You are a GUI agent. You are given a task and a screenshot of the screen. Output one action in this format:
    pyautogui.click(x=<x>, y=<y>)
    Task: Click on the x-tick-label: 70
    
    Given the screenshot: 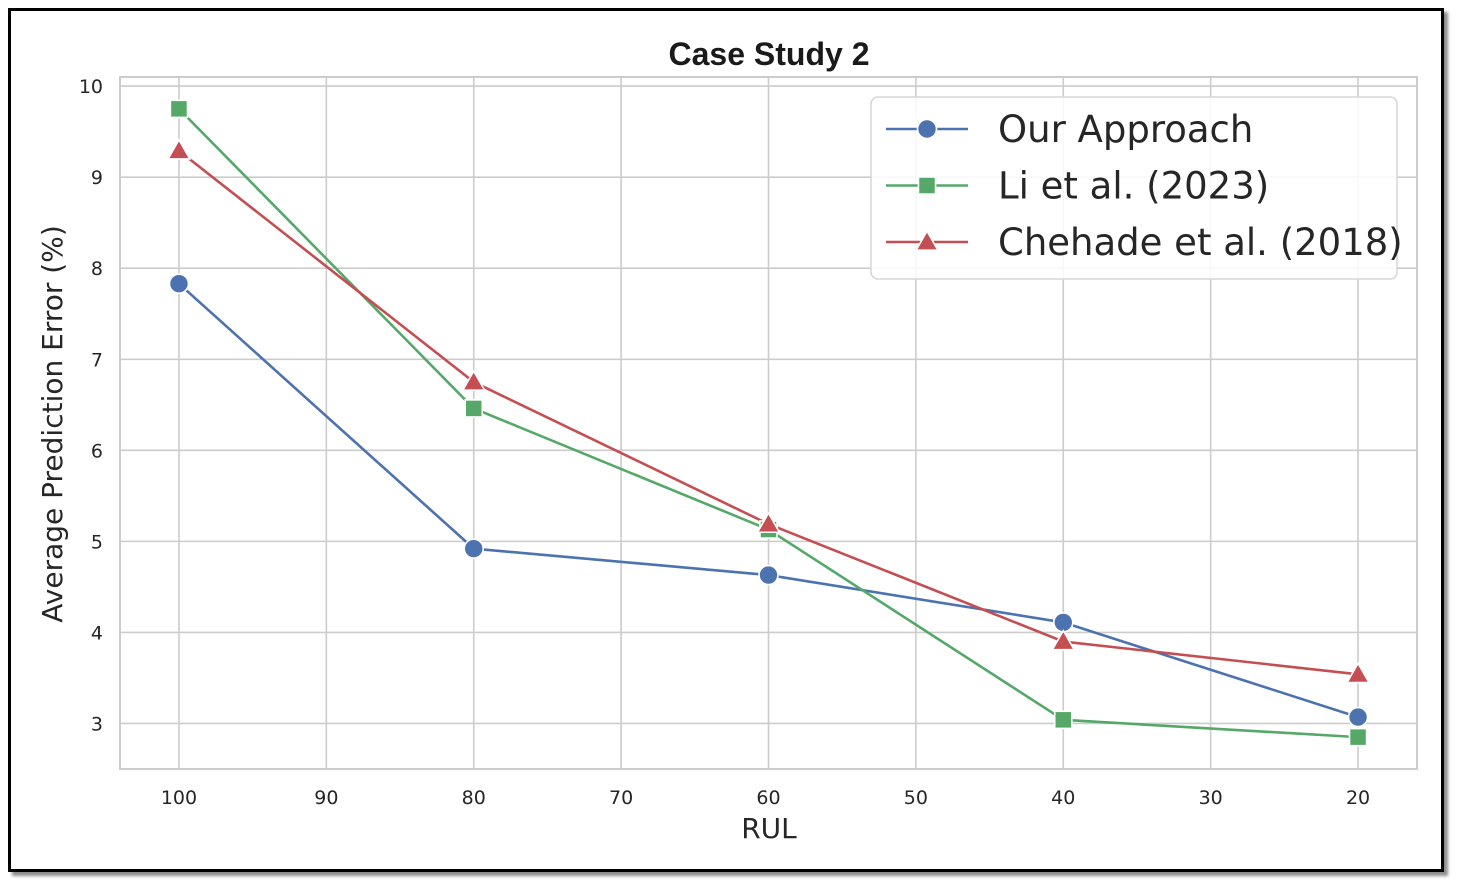 What is the action you would take?
    pyautogui.click(x=621, y=798)
    